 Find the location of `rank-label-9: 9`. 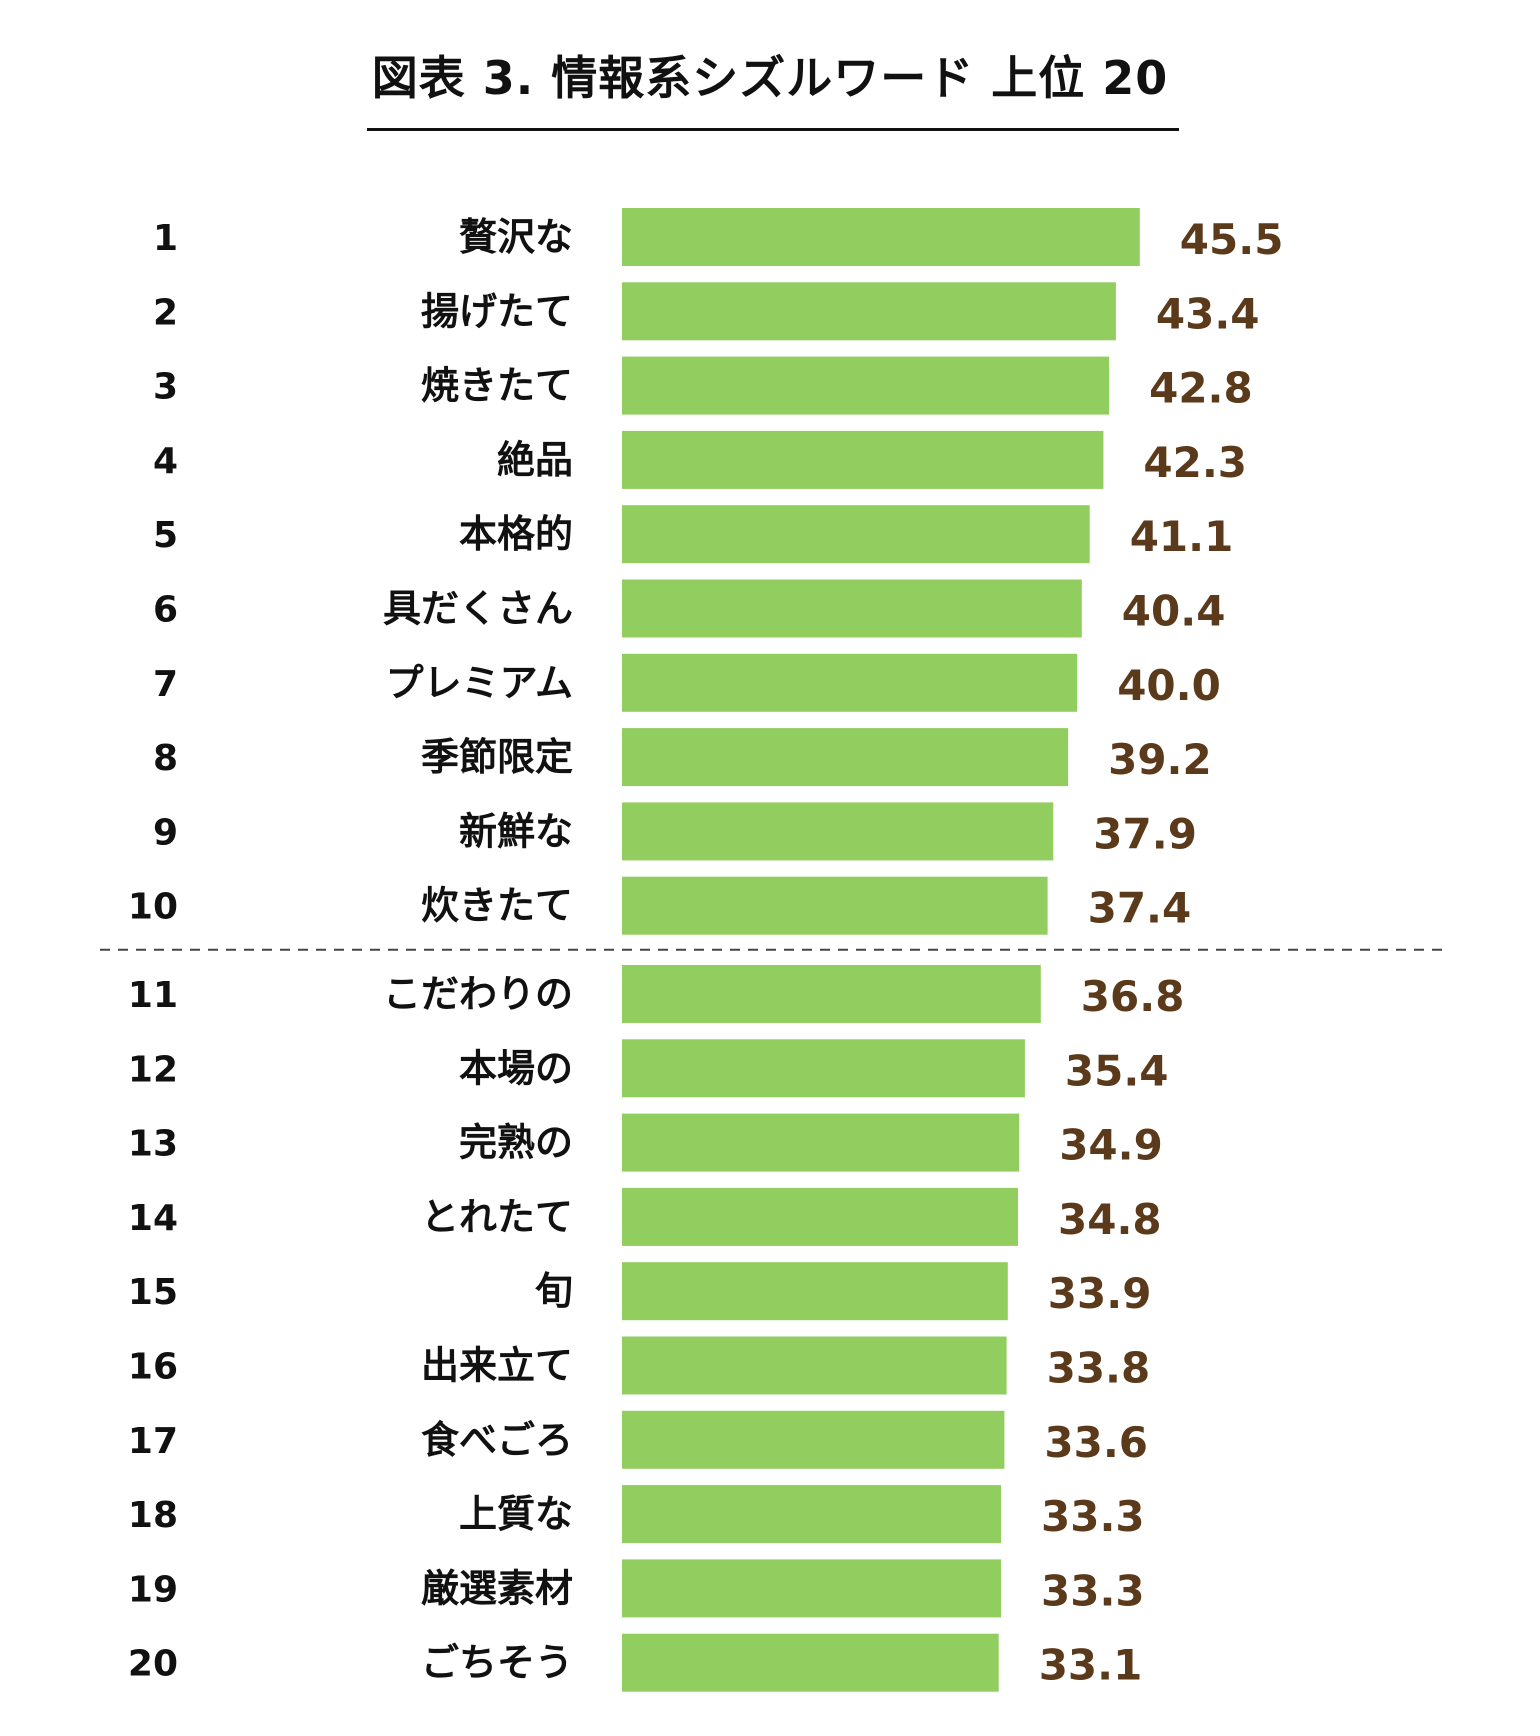

rank-label-9: 9 is located at coordinates (165, 832).